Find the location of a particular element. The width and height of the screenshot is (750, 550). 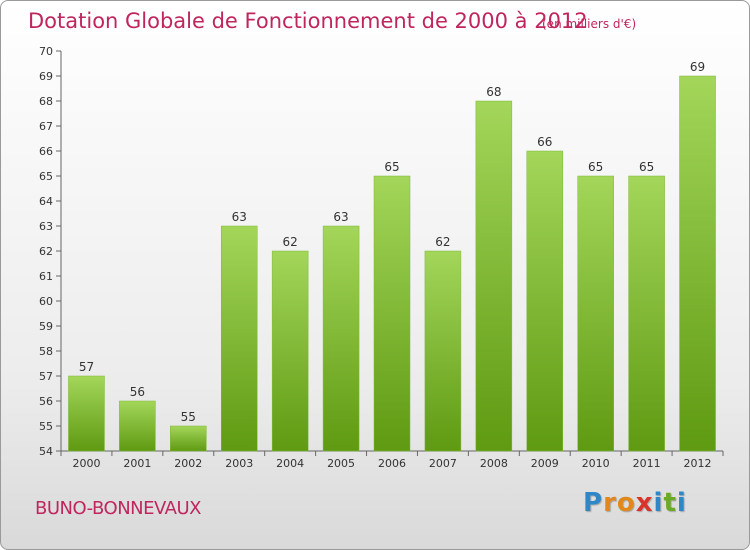

x-tick-label: 2007 is located at coordinates (443, 463).